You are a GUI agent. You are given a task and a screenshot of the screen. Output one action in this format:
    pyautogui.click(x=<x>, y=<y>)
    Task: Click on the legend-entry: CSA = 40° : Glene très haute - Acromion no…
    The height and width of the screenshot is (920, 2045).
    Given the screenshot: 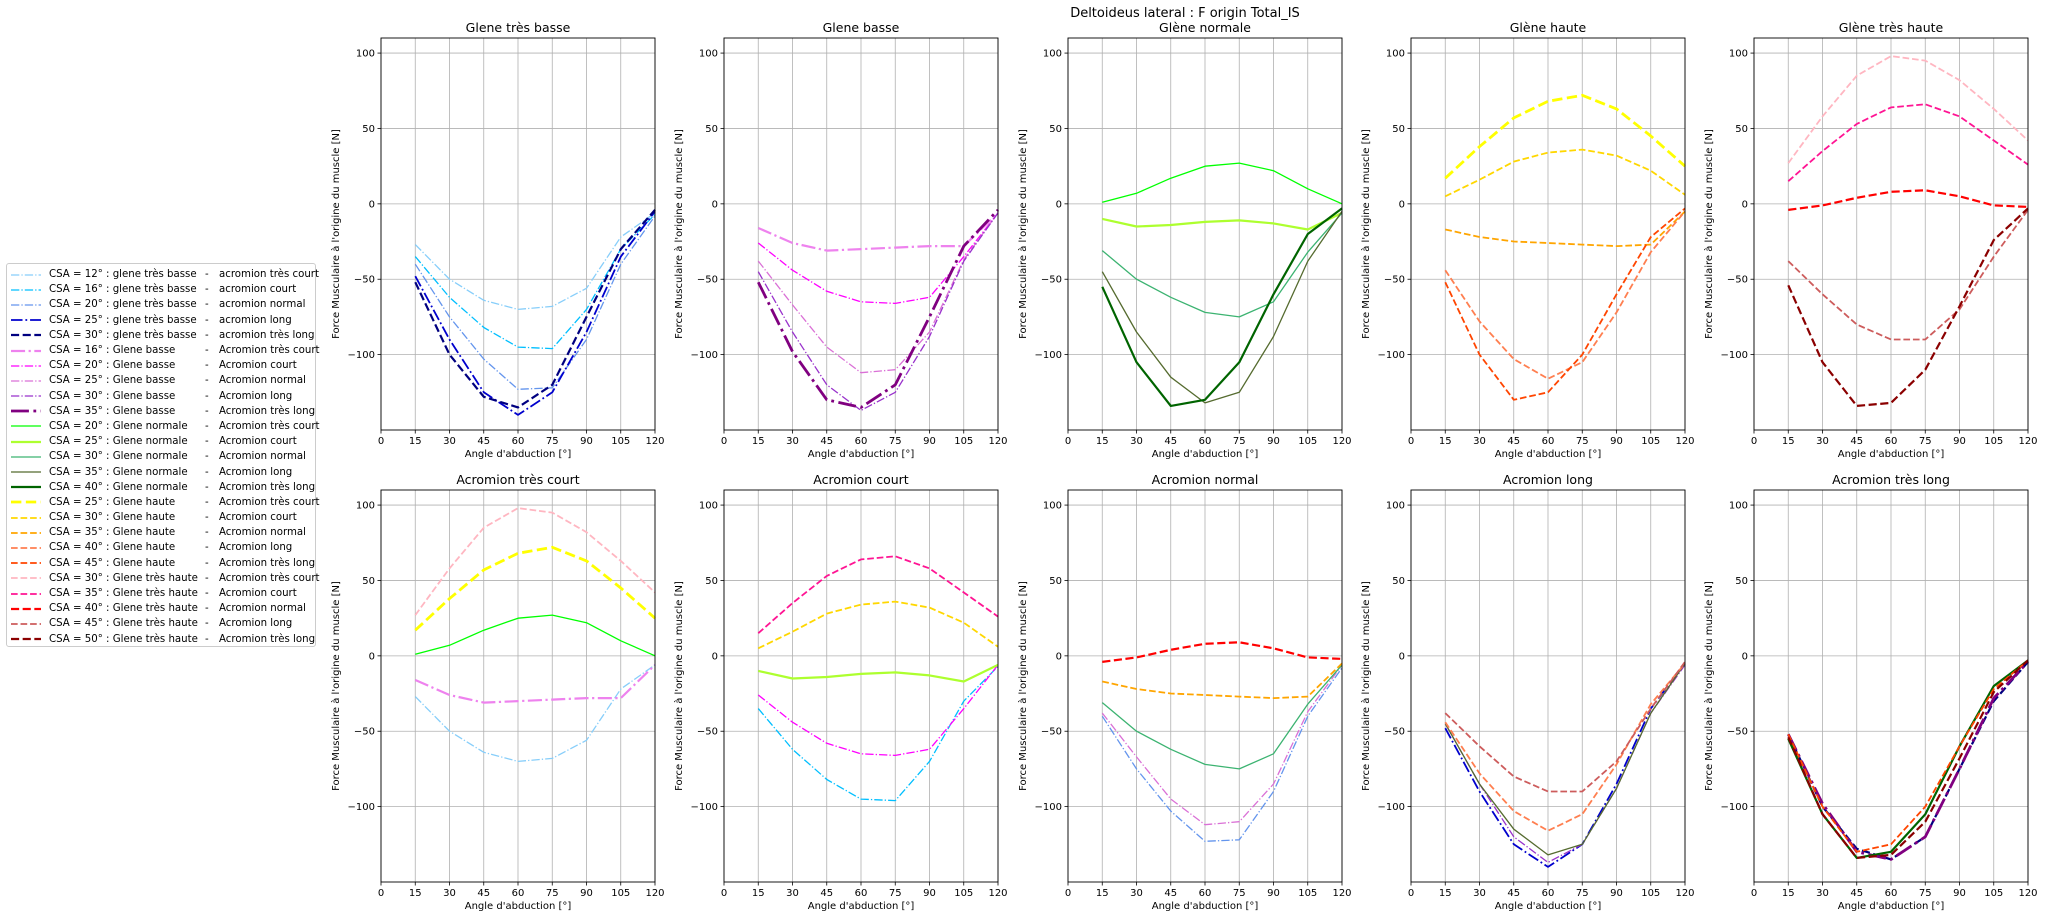 What is the action you would take?
    pyautogui.click(x=163, y=608)
    